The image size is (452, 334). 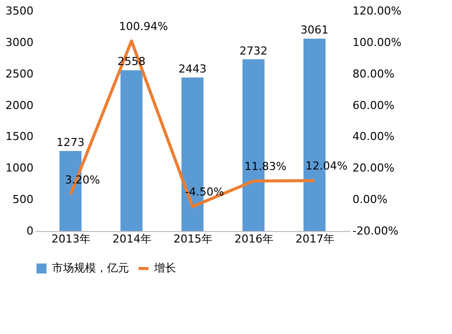 I want to click on legend-label: 增长, so click(x=164, y=268).